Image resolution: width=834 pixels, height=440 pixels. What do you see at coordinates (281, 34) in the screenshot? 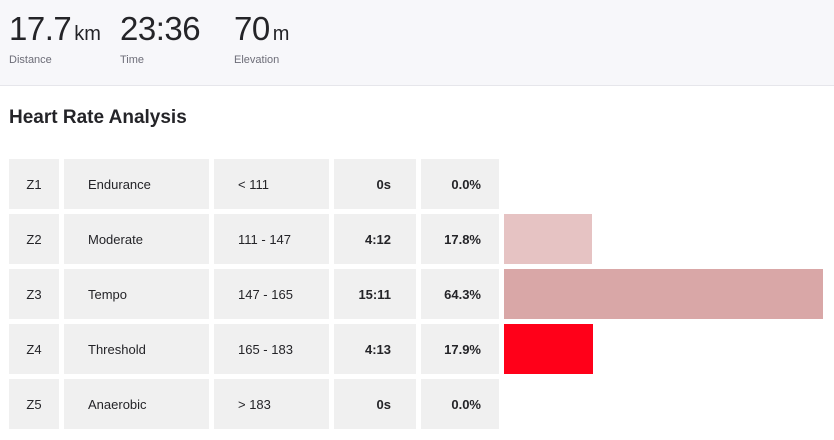
I see `elevation-unit: m` at bounding box center [281, 34].